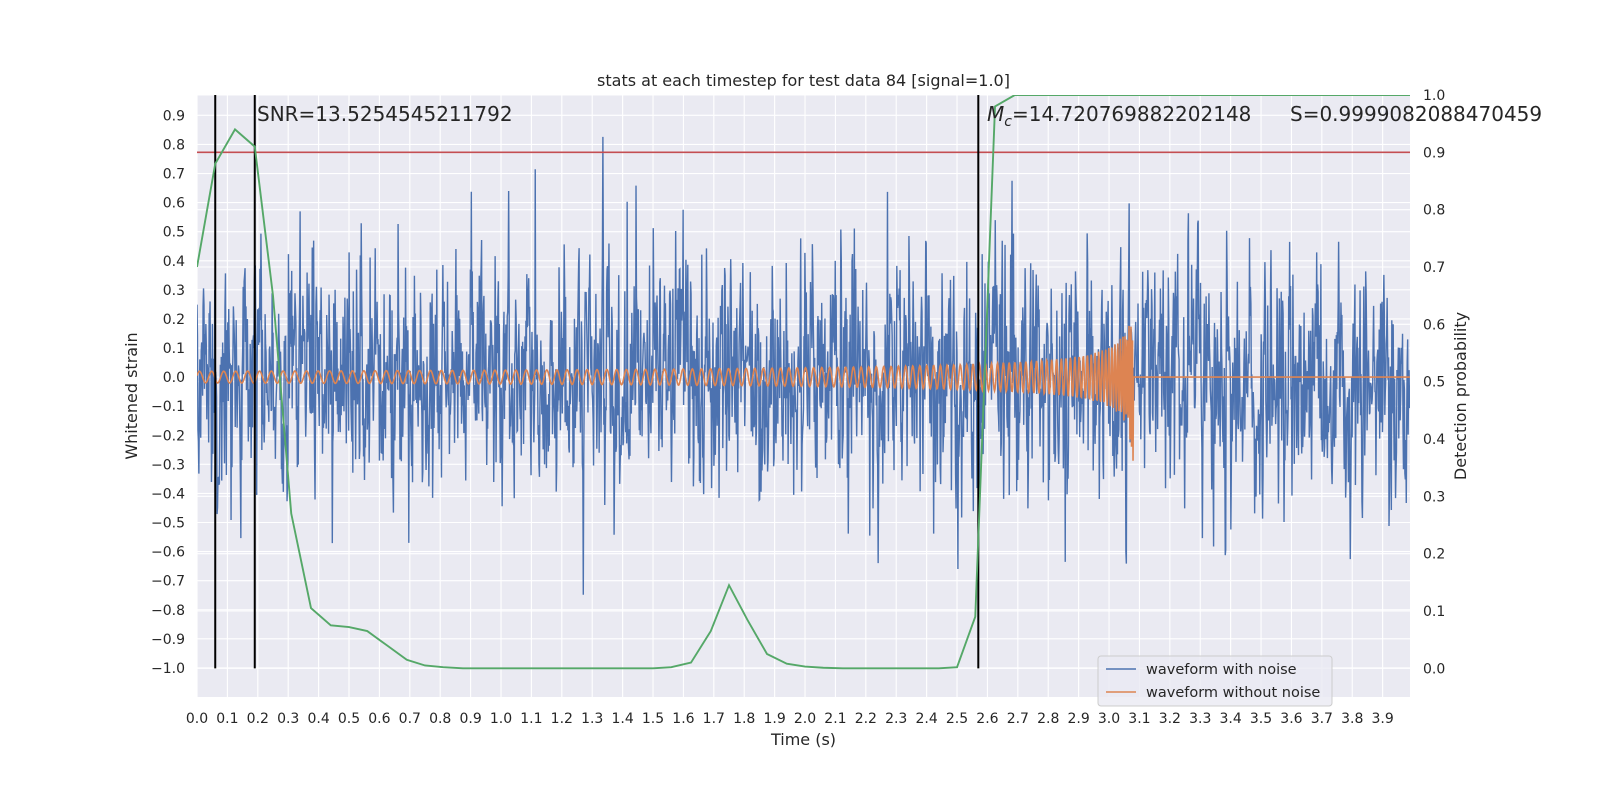 This screenshot has height=800, width=1600. Describe the element at coordinates (714, 719) in the screenshot. I see `x-tick-label: 1.7` at that location.